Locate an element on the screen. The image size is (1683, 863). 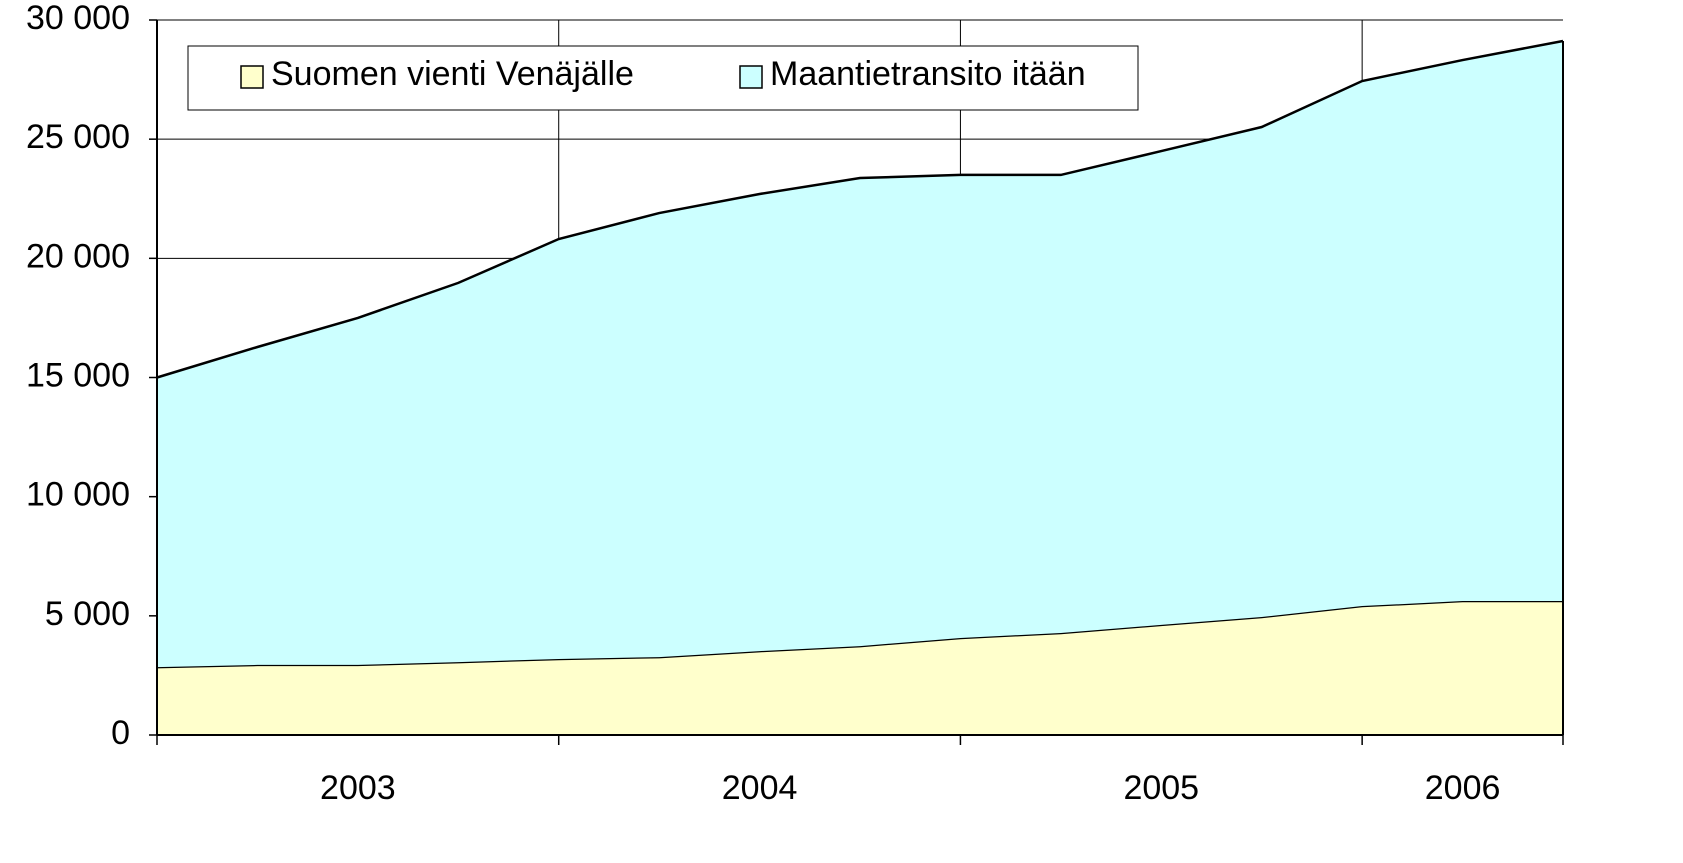
y-tick-label: 30 000 is located at coordinates (78, 18).